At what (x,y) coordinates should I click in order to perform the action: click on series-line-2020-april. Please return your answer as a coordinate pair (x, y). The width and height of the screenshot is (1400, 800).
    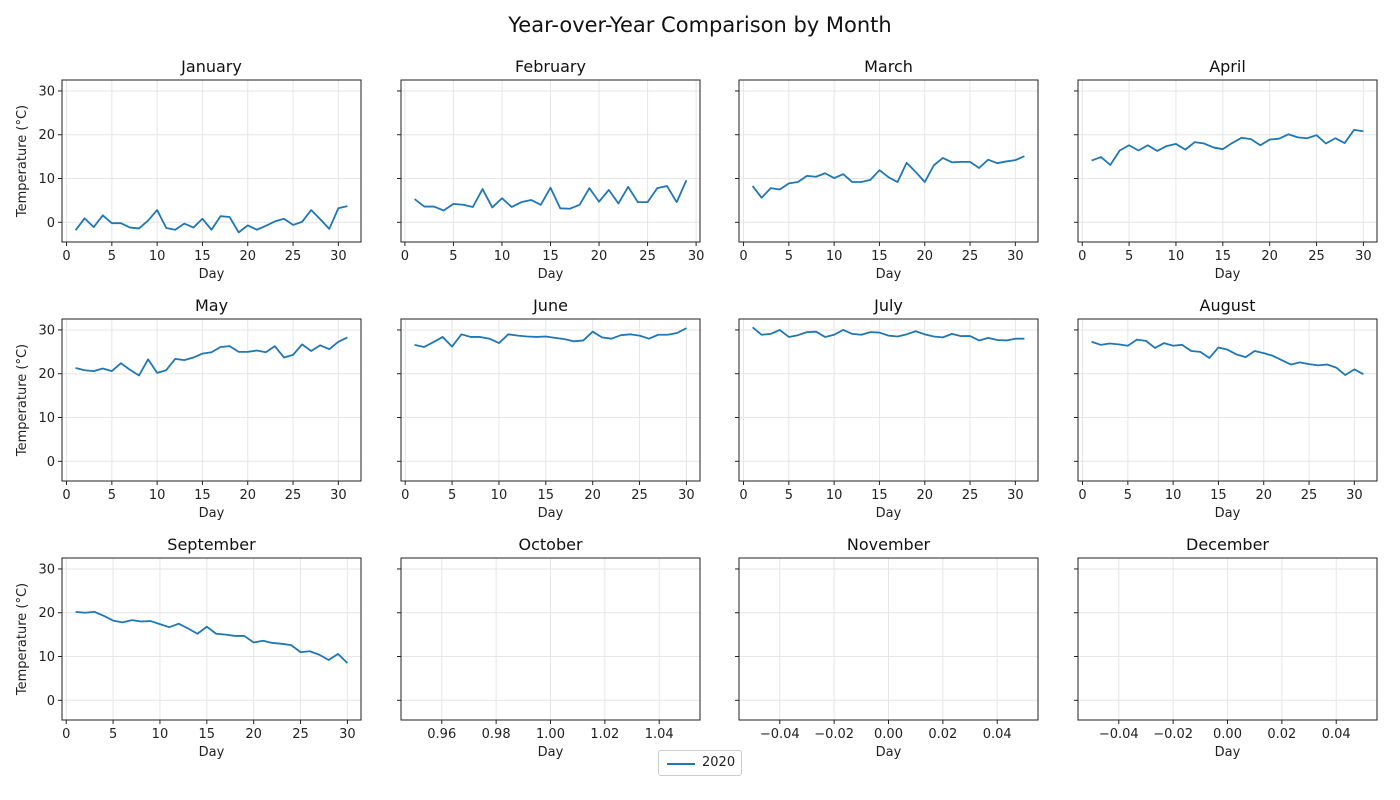
    Looking at the image, I should click on (1227, 147).